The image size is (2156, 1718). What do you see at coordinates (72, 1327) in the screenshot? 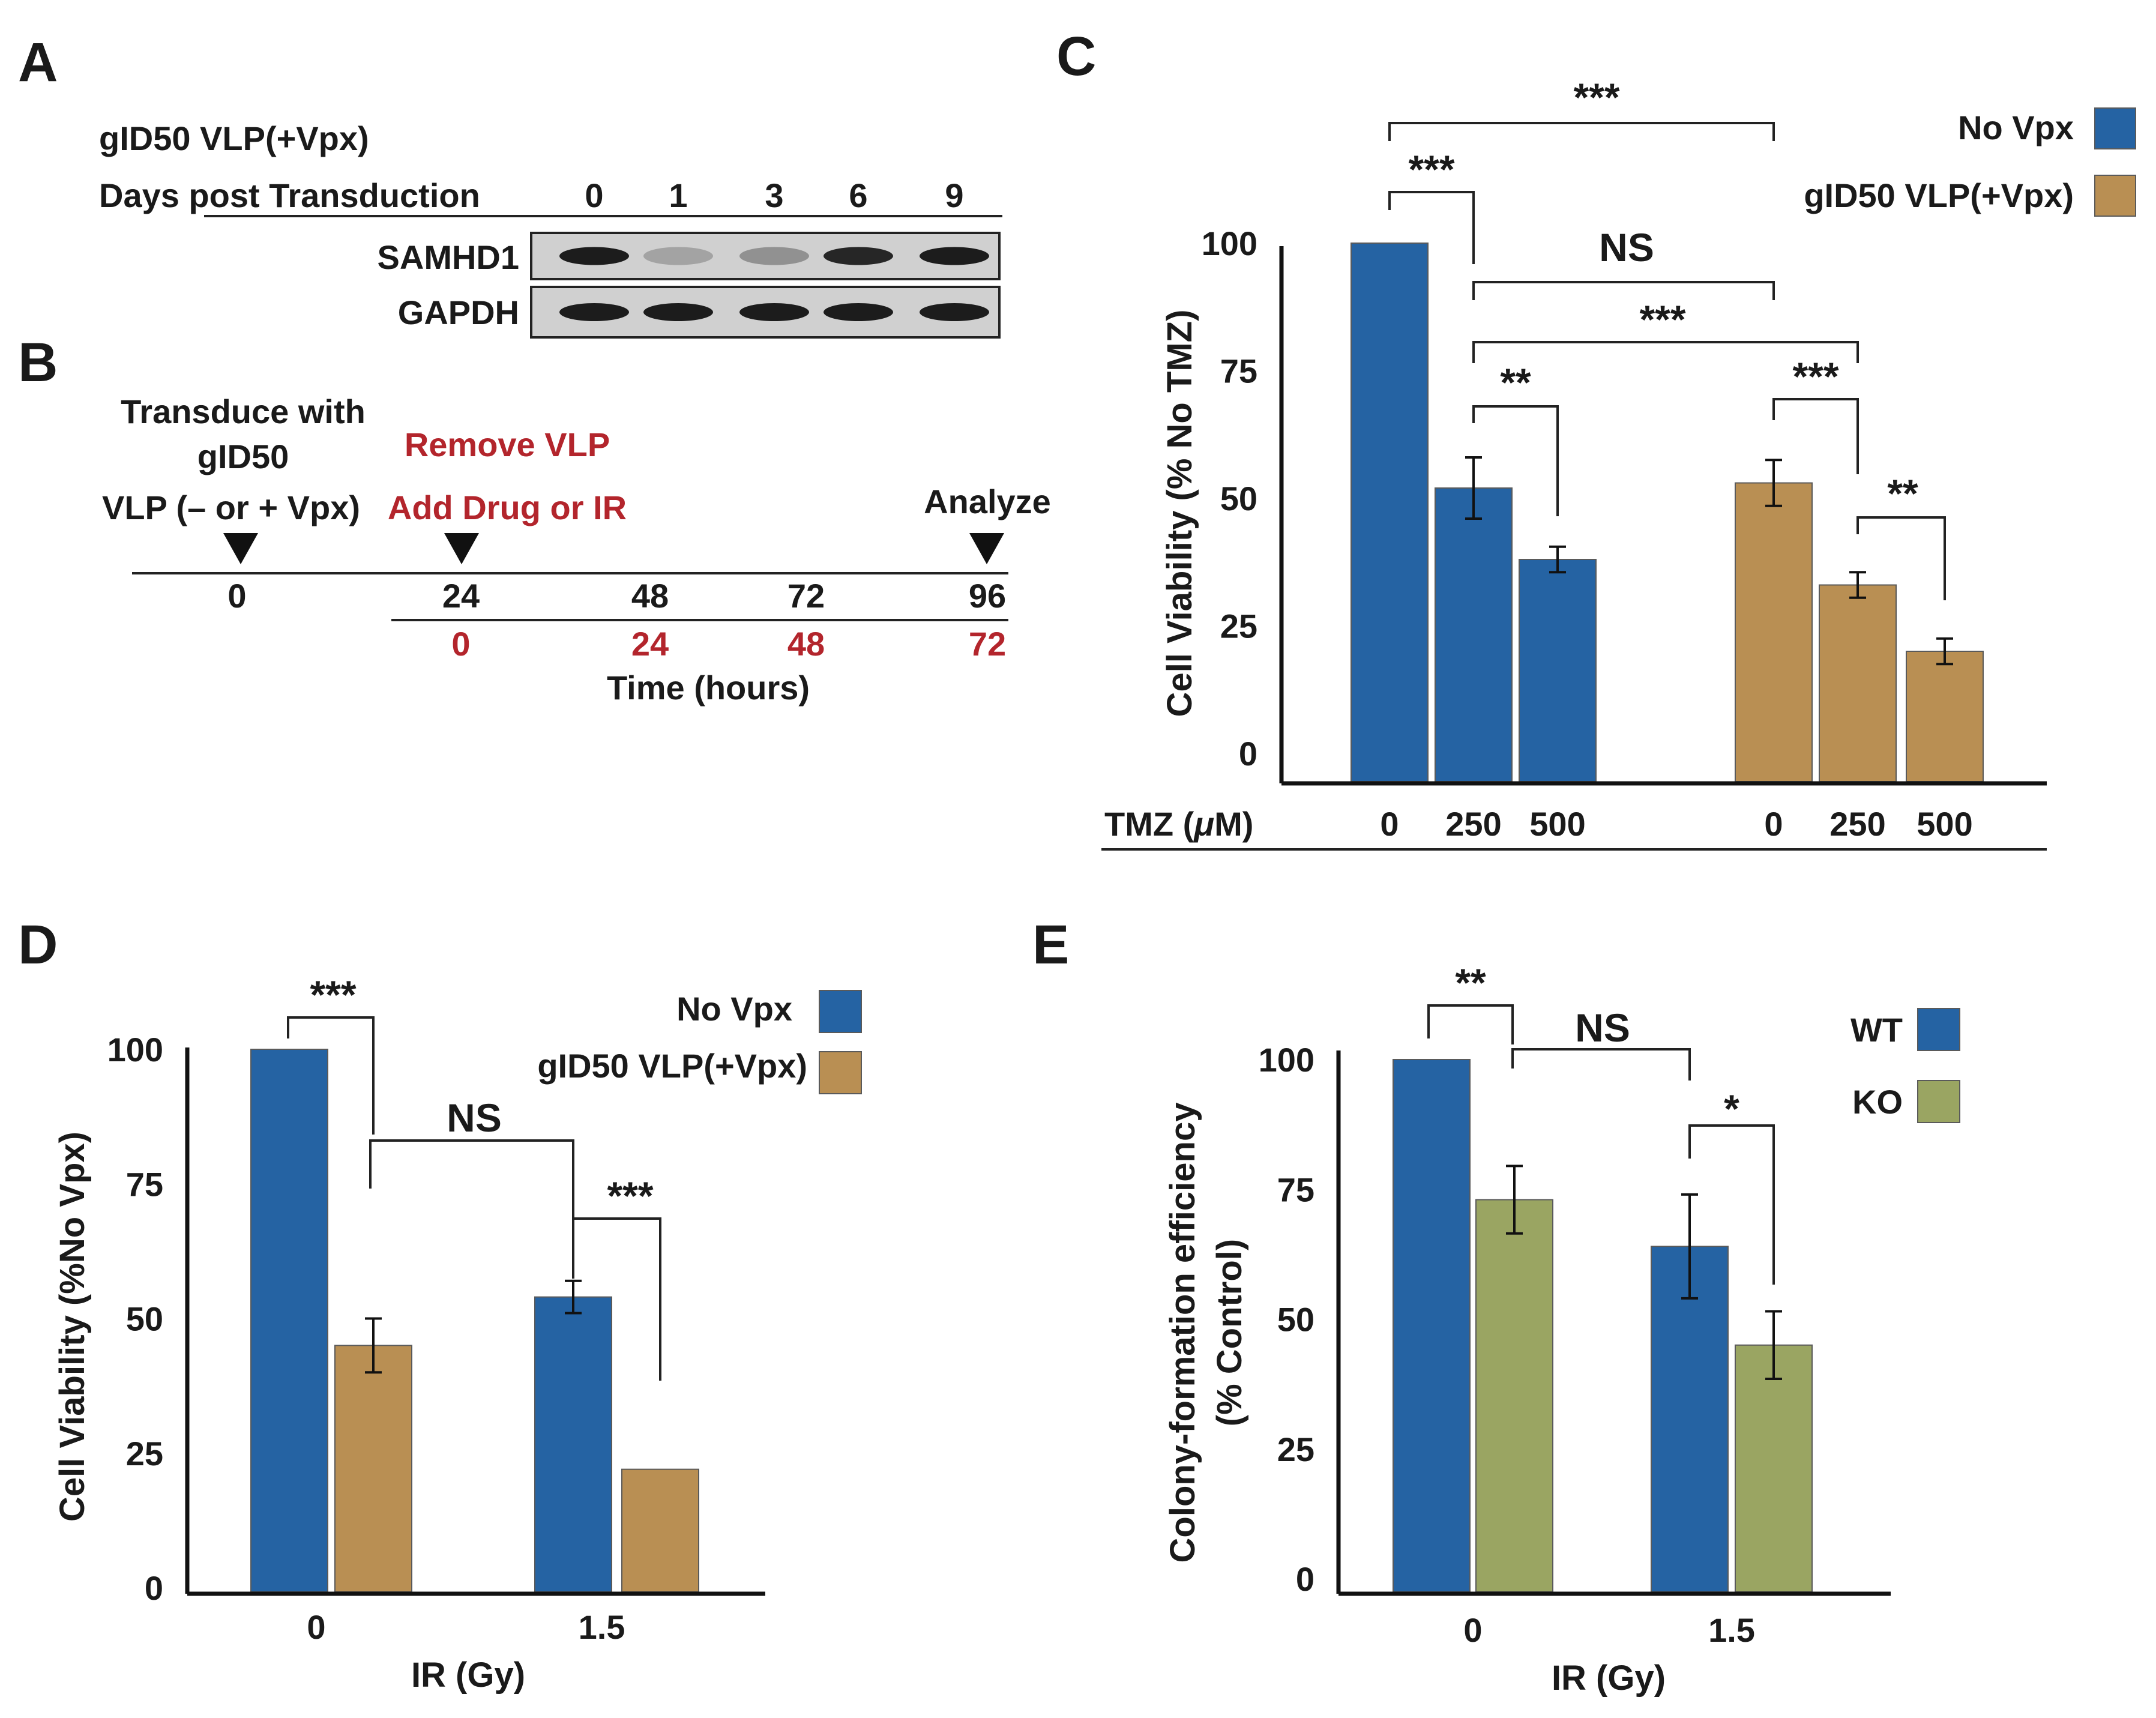
I see `chart-d-ylabel: Cell Viability (%No Vpx)` at bounding box center [72, 1327].